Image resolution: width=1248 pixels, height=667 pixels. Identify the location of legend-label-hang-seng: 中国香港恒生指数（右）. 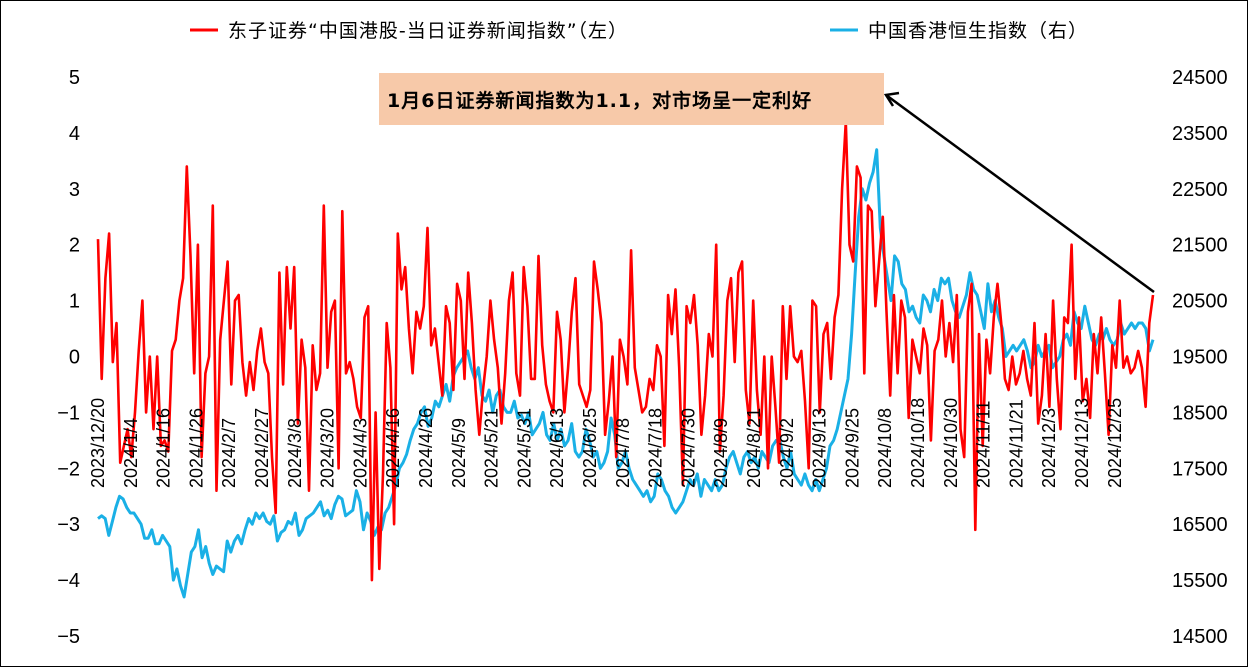
(978, 31).